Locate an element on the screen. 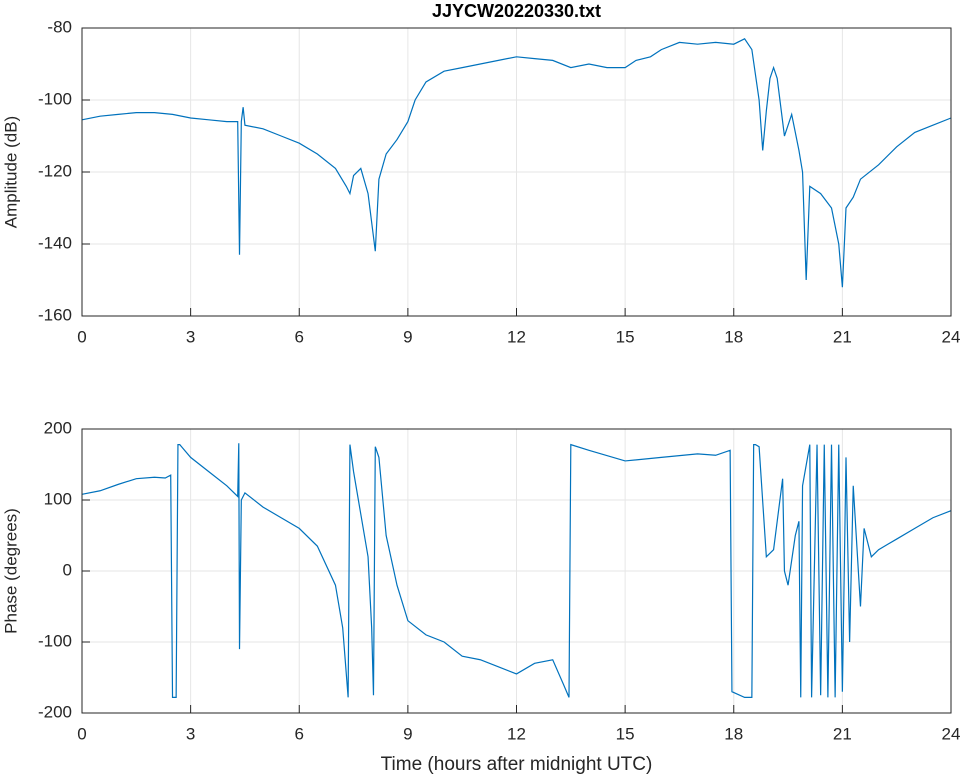 The height and width of the screenshot is (778, 964). y-tick-label: 100 is located at coordinates (58, 498).